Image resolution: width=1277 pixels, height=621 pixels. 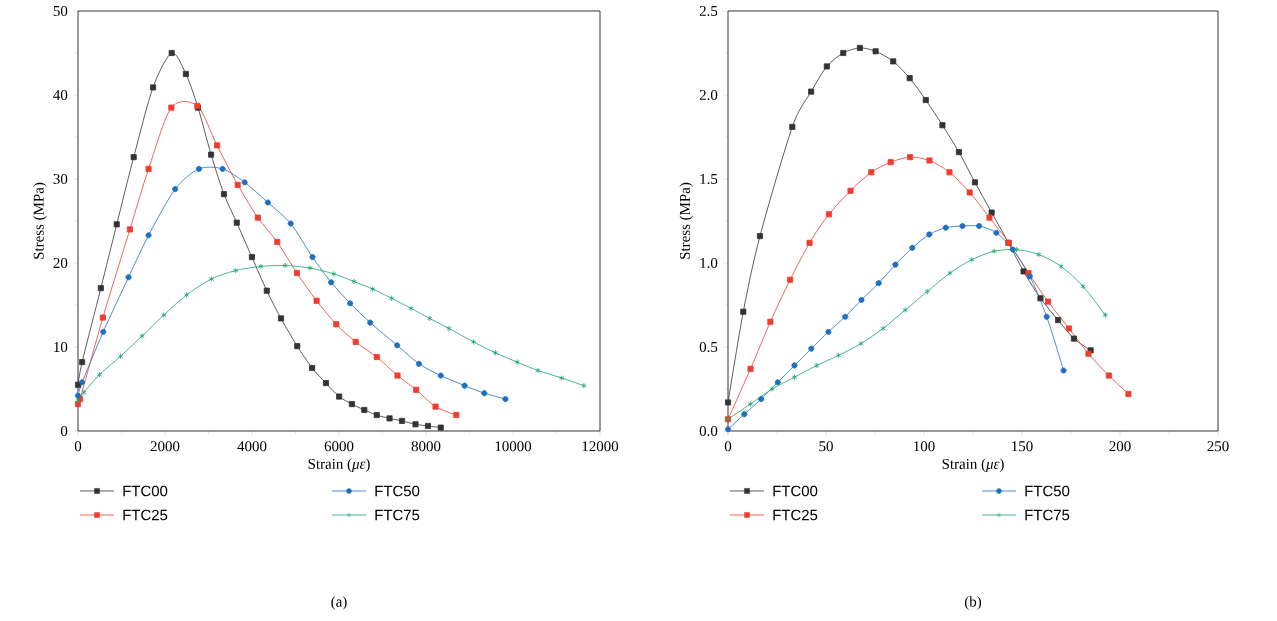 I want to click on x-tick-label: 150, so click(x=1022, y=446).